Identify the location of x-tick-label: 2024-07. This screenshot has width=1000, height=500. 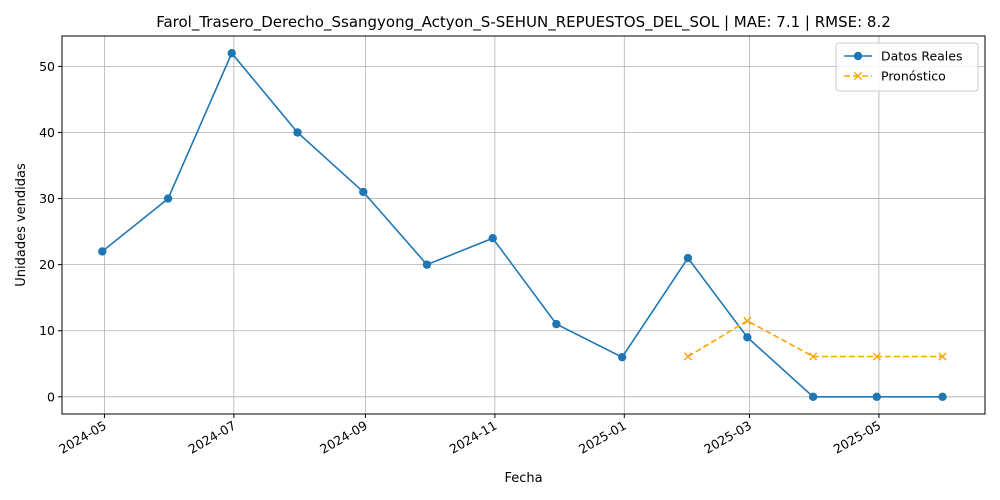
(212, 437).